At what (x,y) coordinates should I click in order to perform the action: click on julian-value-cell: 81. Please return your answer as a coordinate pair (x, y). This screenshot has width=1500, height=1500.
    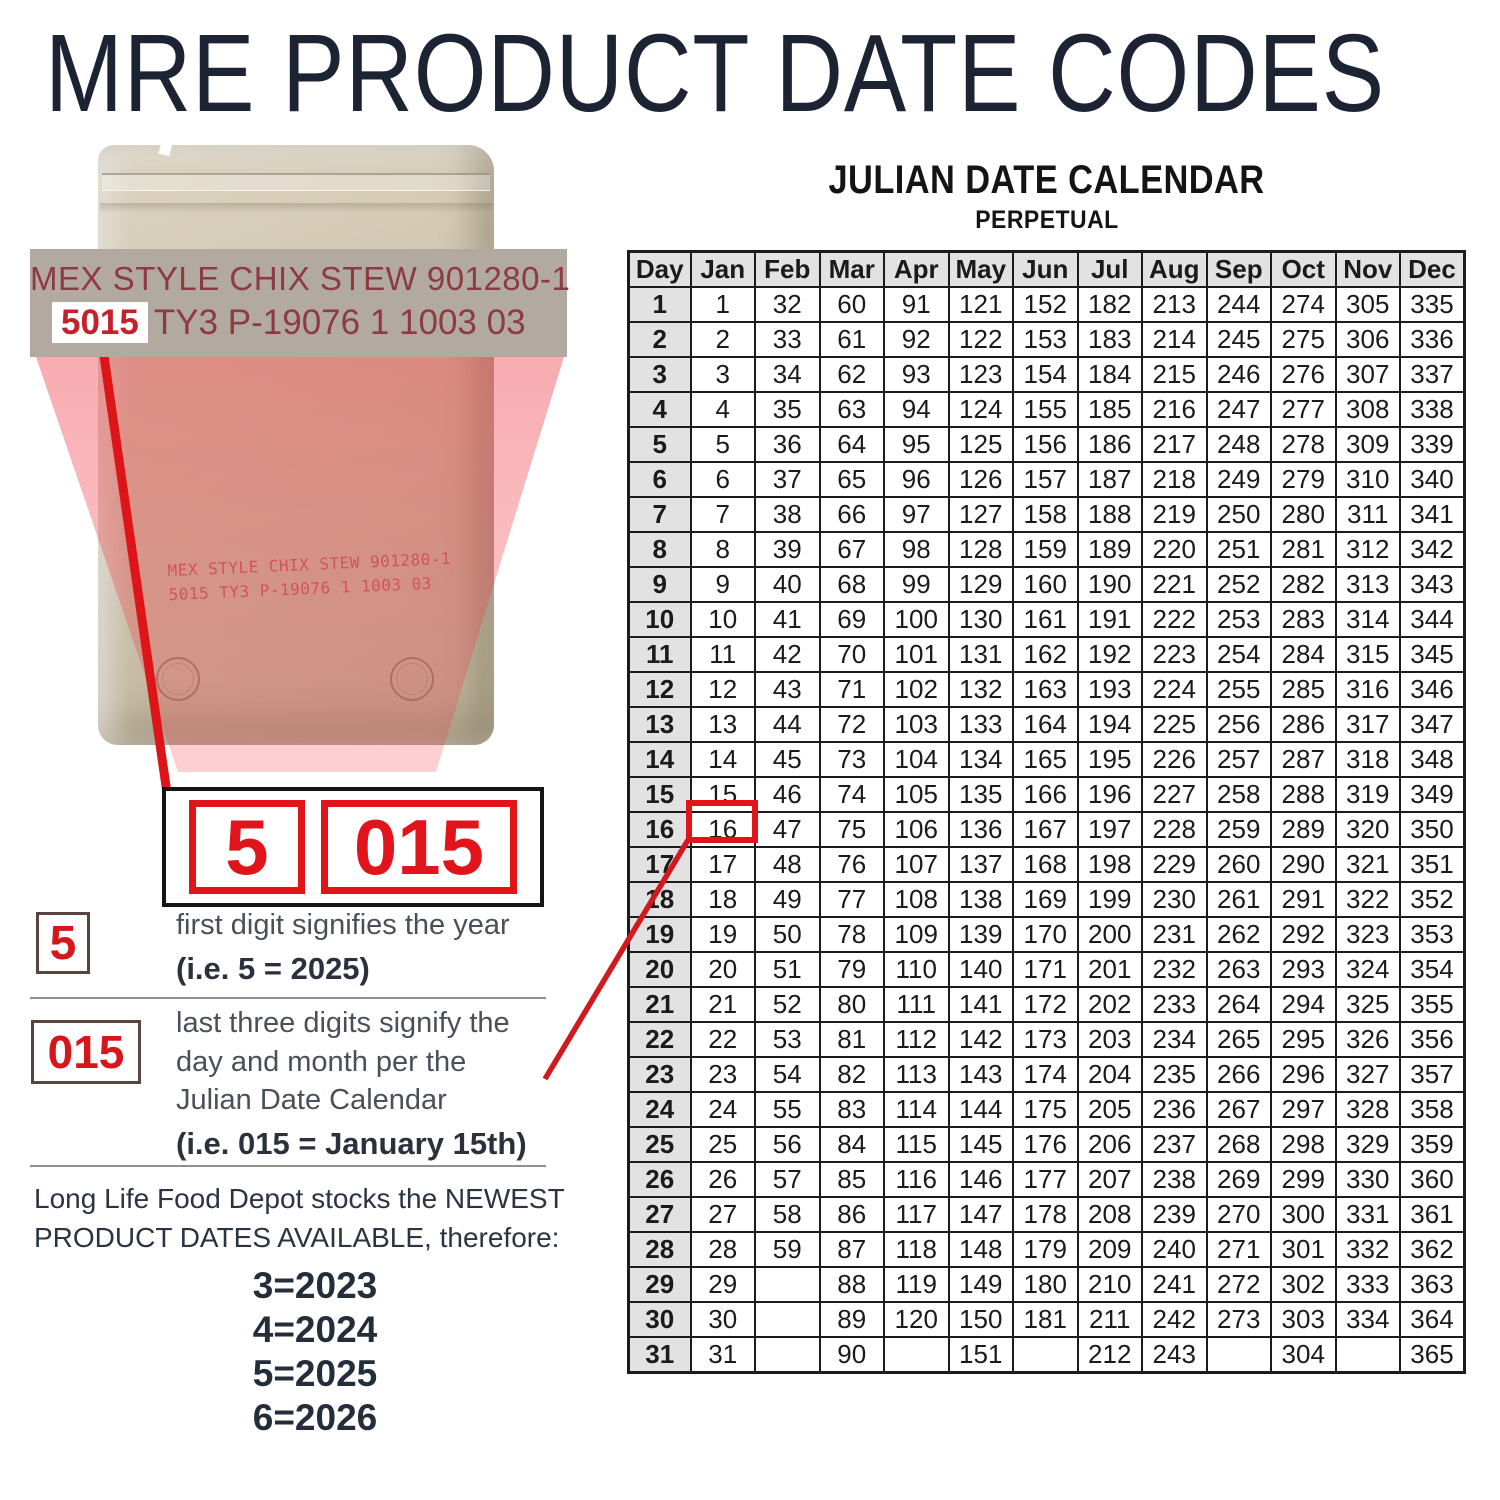
    Looking at the image, I should click on (851, 1039).